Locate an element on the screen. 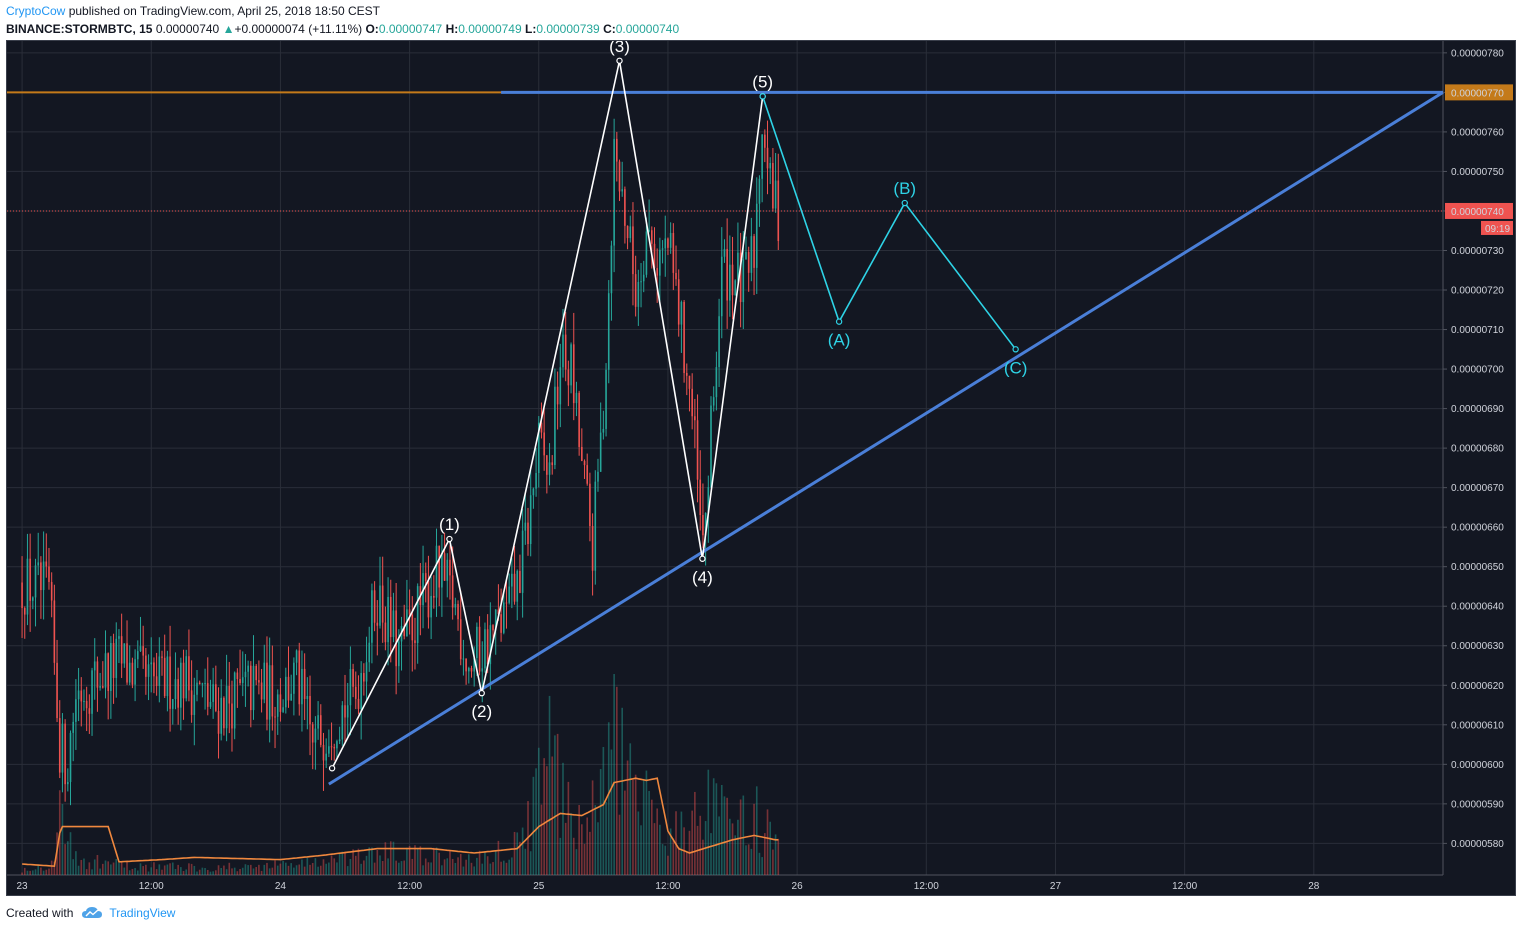  open-label: O: is located at coordinates (372, 29).